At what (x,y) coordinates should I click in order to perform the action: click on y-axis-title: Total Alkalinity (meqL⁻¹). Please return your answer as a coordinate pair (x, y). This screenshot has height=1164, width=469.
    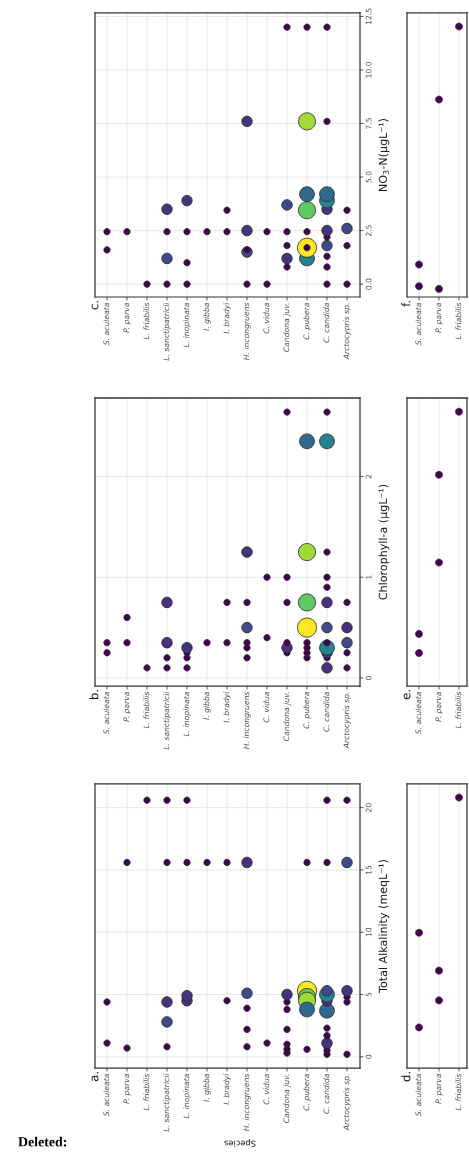
    Looking at the image, I should click on (384, 926).